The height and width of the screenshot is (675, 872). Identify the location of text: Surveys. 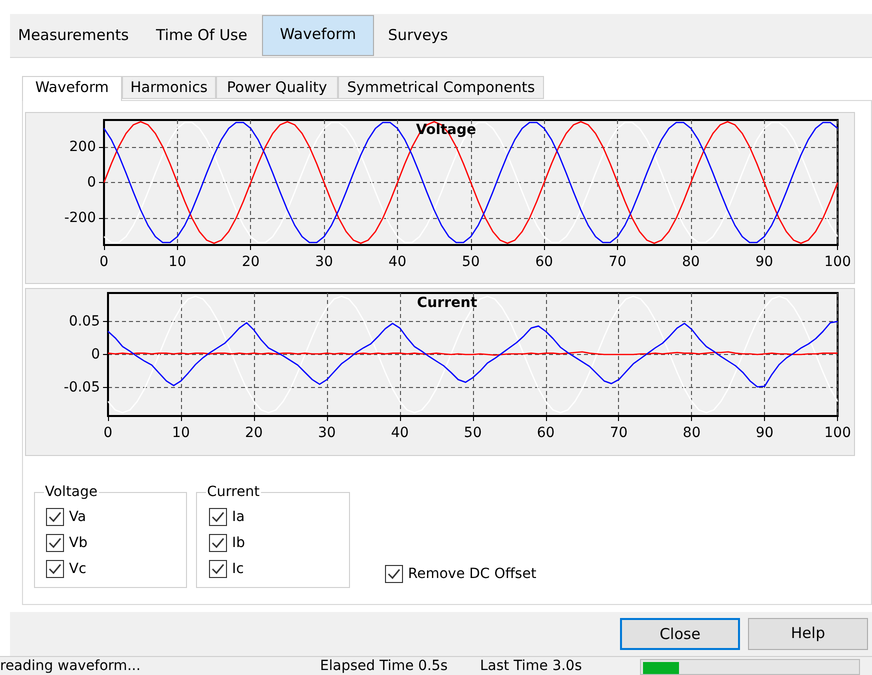
(418, 35).